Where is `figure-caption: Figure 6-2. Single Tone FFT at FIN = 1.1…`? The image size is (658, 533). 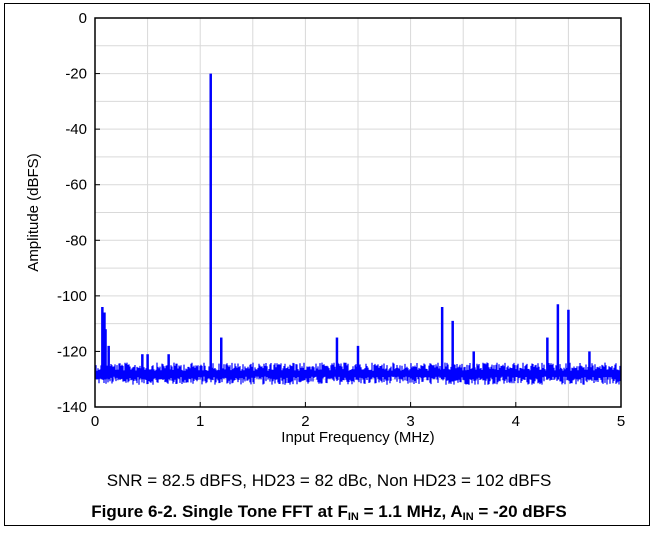
figure-caption: Figure 6-2. Single Tone FFT at FIN = 1.1… is located at coordinates (329, 512).